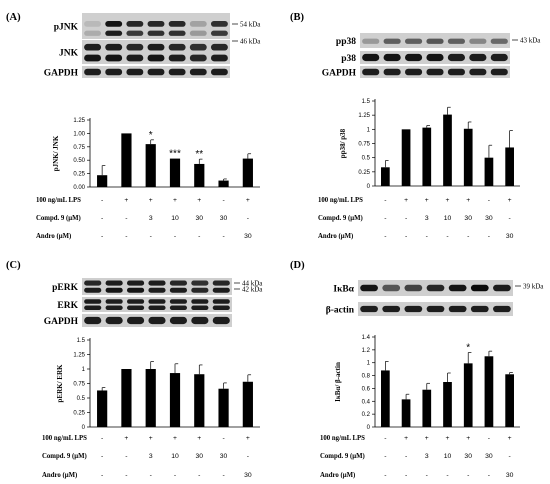 This screenshot has height=484, width=550. What do you see at coordinates (66, 28) in the screenshot?
I see `blot-label-pjnk: pJNK` at bounding box center [66, 28].